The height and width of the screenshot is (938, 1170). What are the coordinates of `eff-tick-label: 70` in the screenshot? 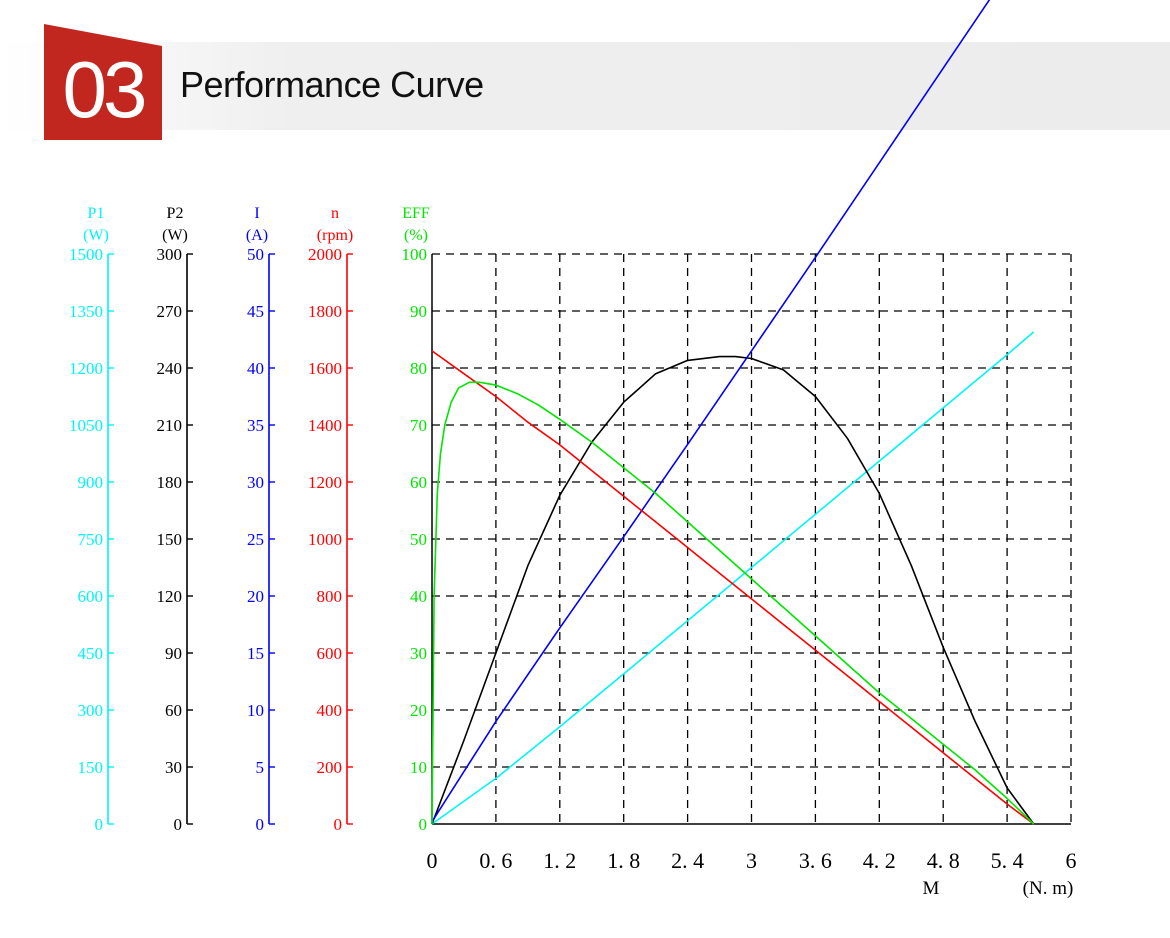 It's located at (418, 425).